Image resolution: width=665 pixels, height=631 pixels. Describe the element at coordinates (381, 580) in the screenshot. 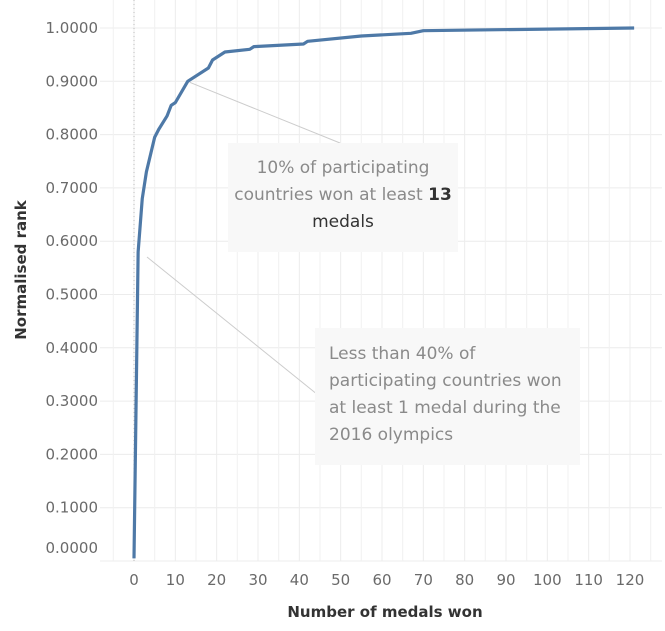

I see `x-tick-label: 60` at that location.